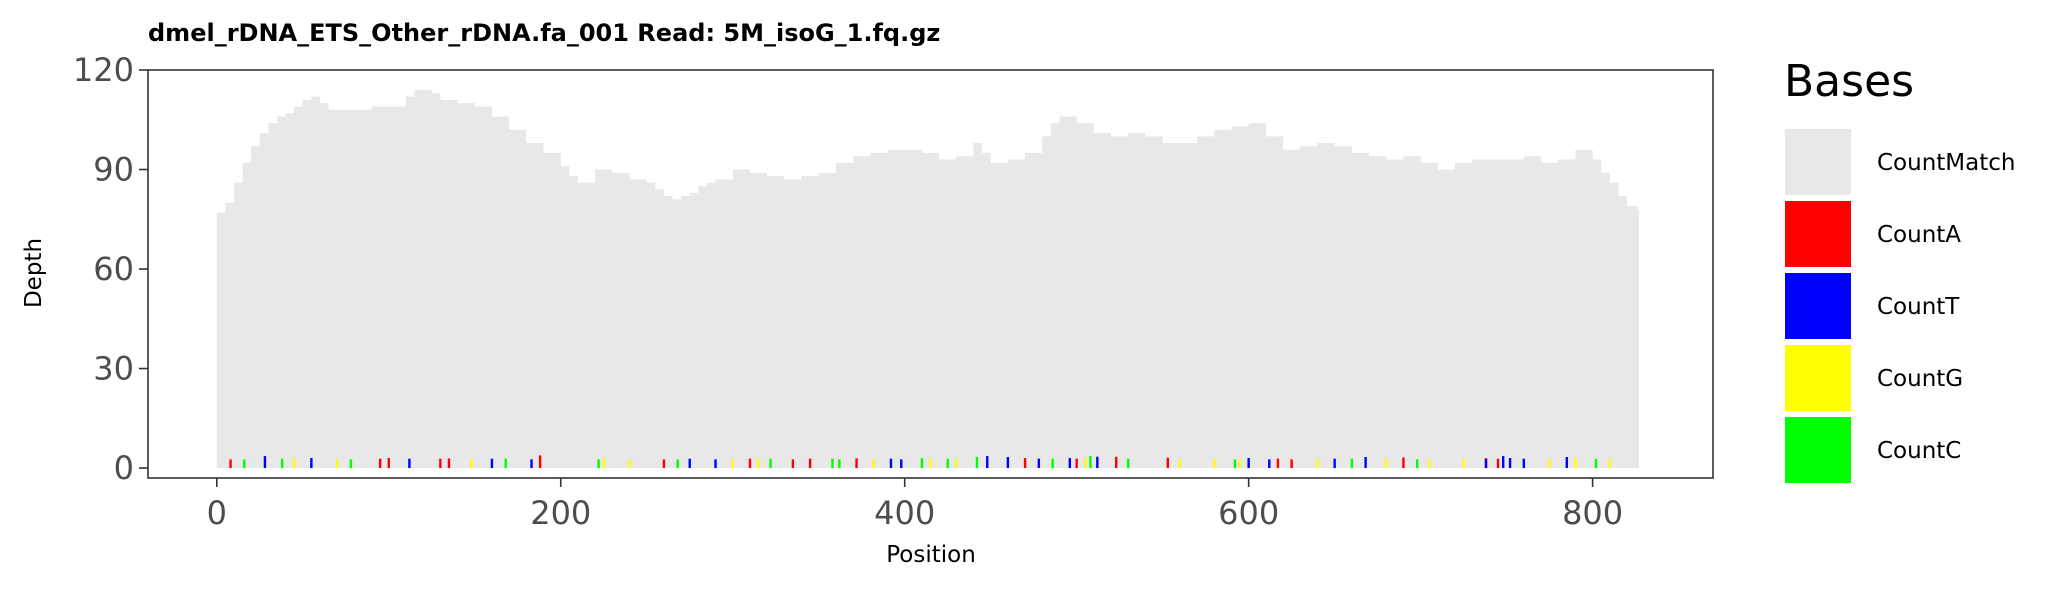  What do you see at coordinates (113, 170) in the screenshot?
I see `y-tick-label: 90` at bounding box center [113, 170].